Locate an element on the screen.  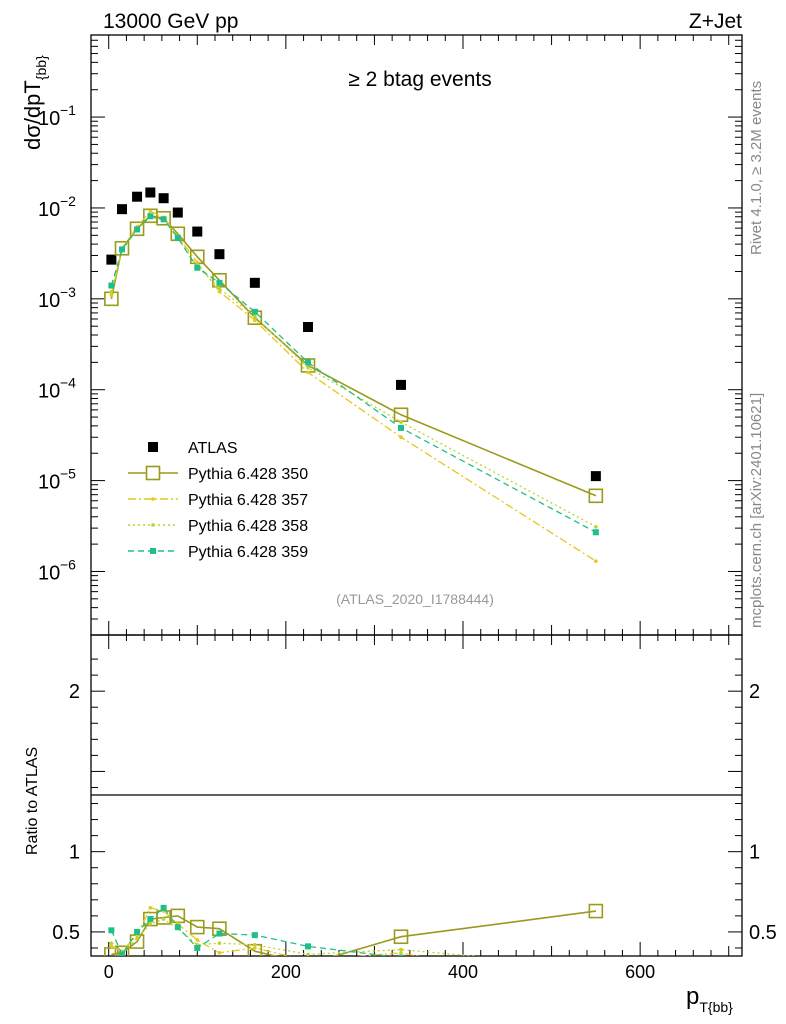
y-tick-exponent: −5 is located at coordinates (68, 474).